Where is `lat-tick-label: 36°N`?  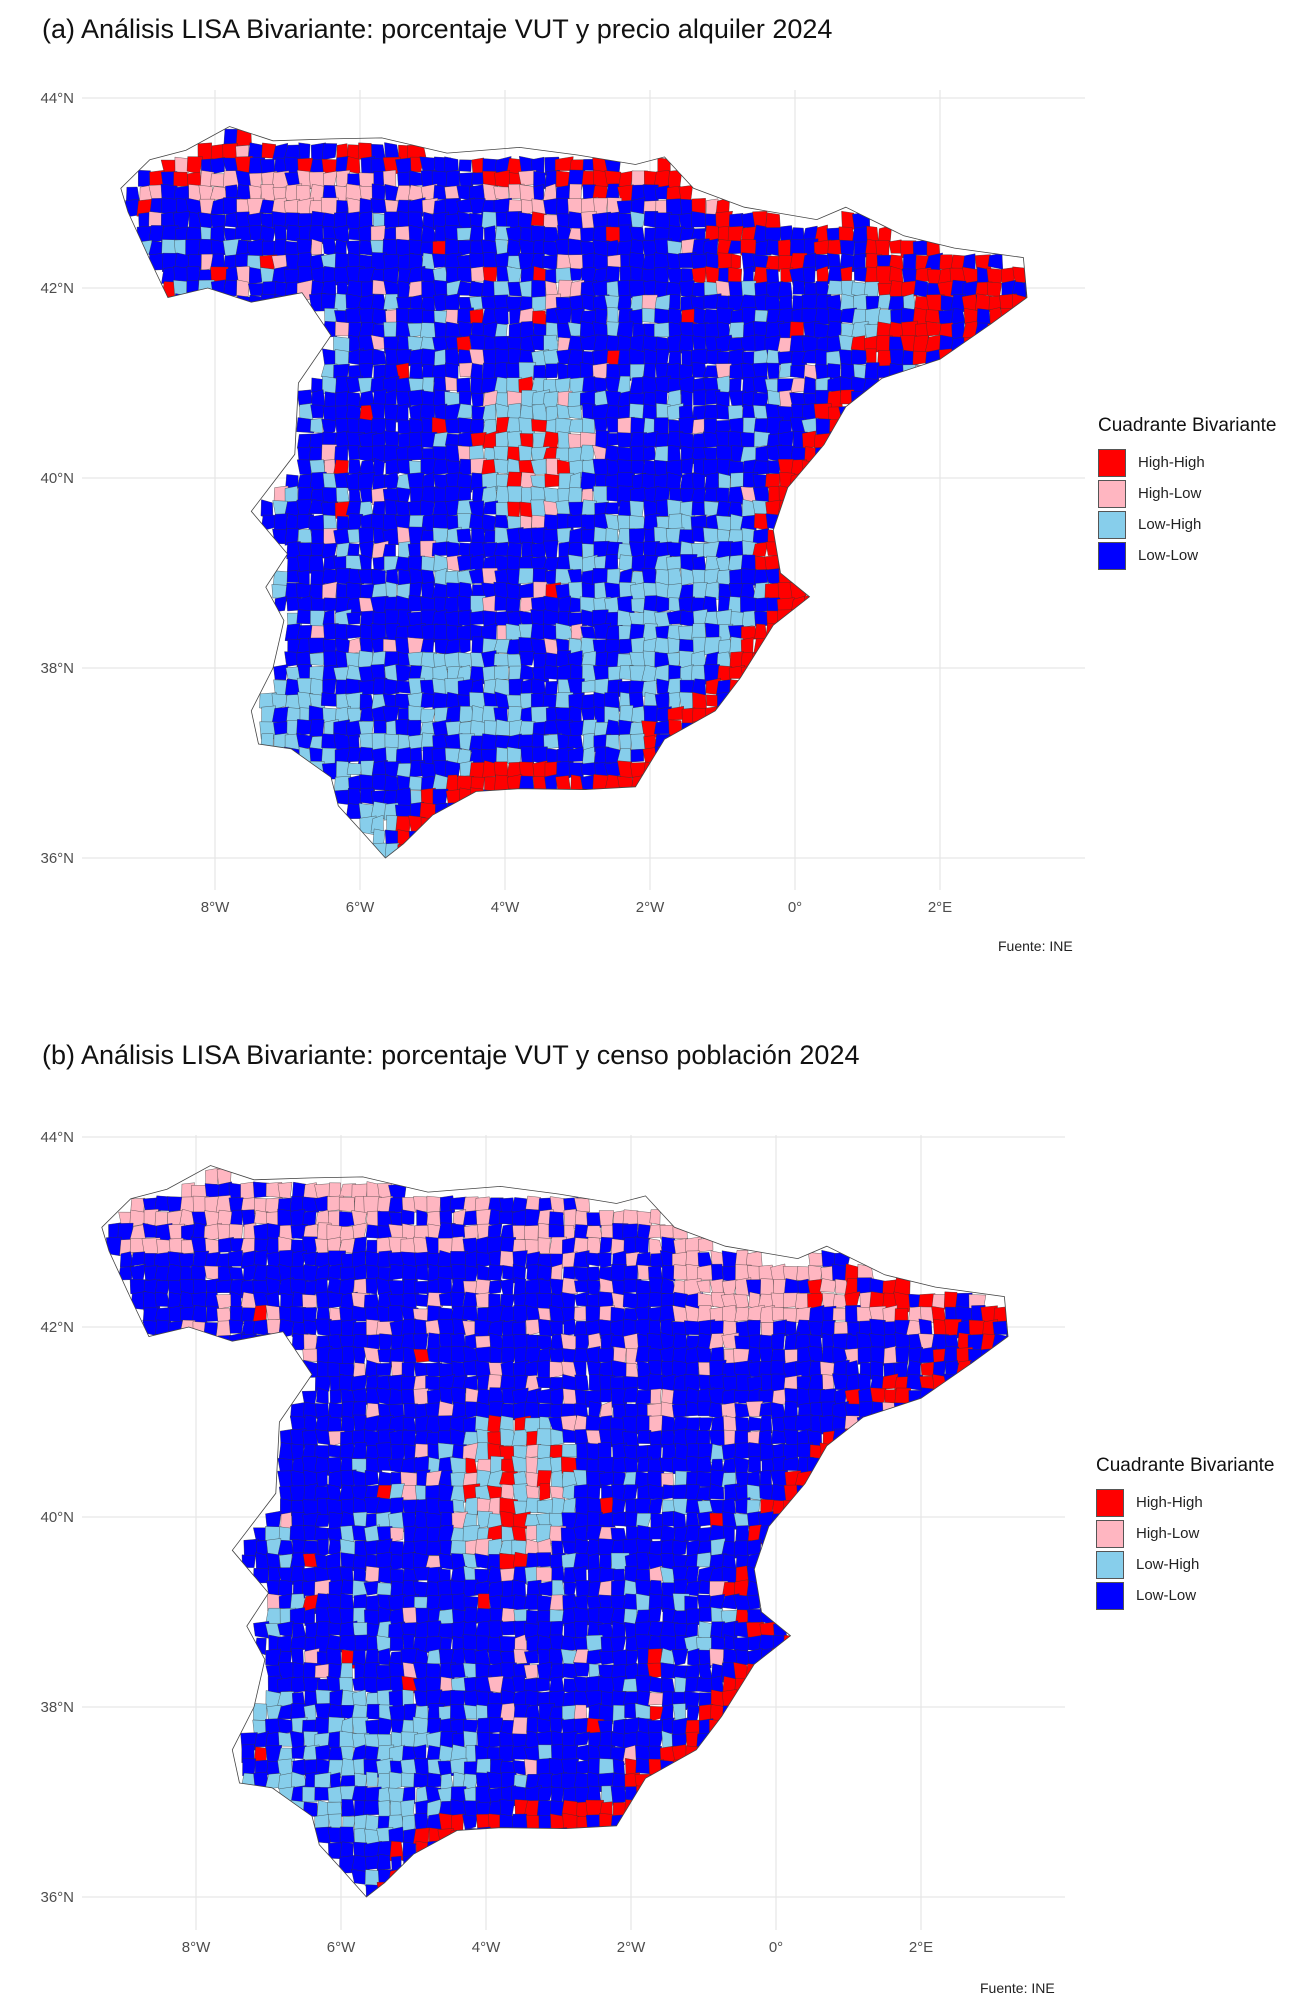 lat-tick-label: 36°N is located at coordinates (57, 1897).